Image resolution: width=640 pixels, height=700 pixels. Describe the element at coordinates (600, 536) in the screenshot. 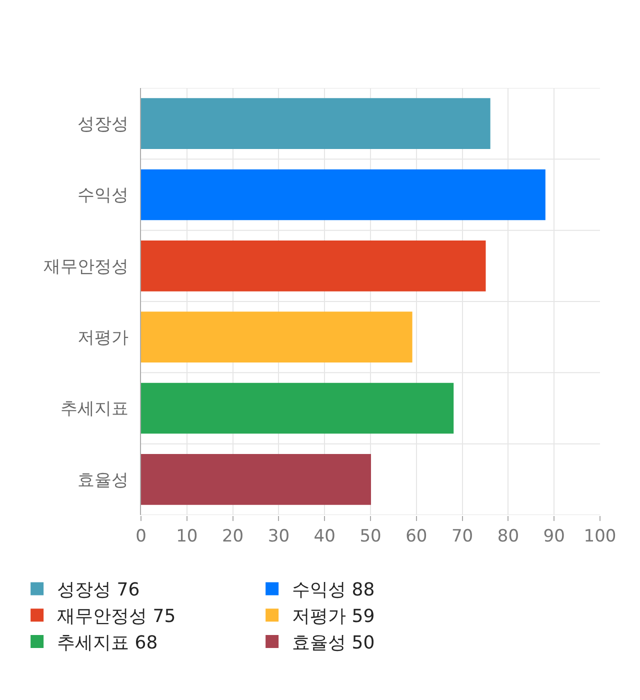

I see `x-tick-label: 100` at that location.